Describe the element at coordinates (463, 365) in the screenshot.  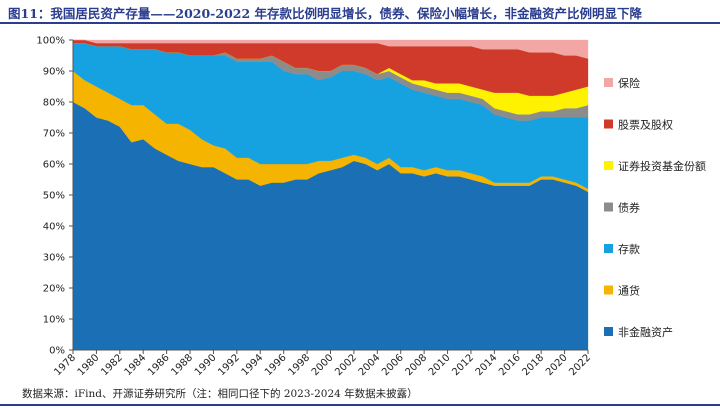
I see `x-tick-label-2012: 2012` at that location.